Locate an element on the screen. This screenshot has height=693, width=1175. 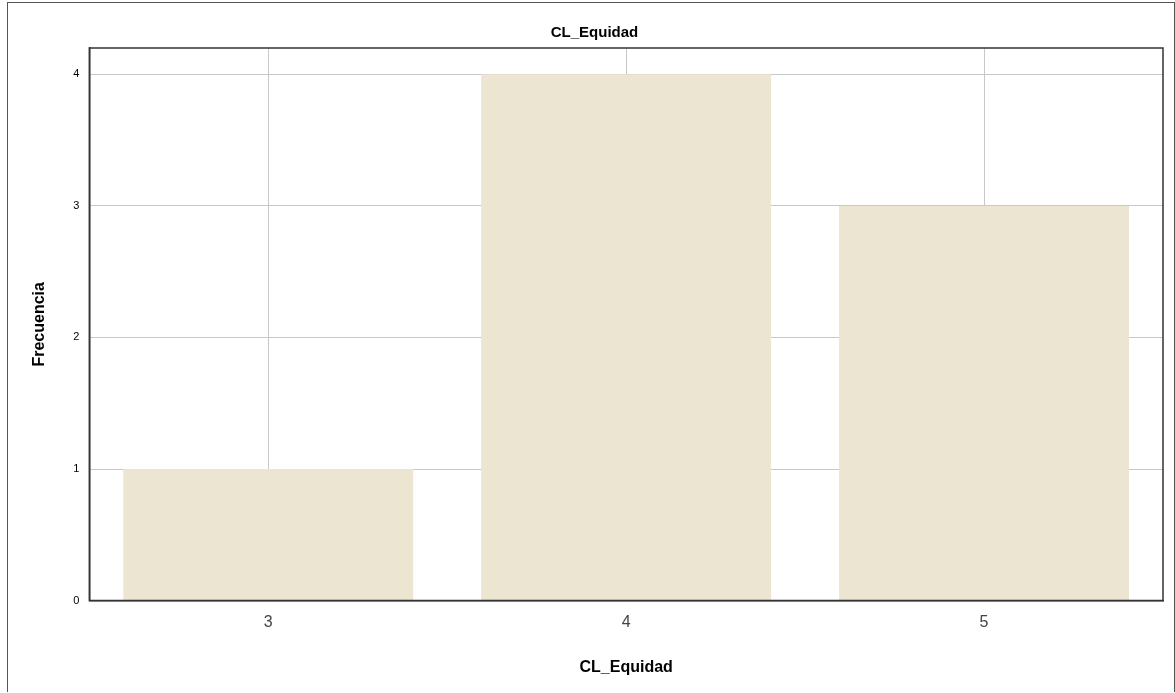
chart-title: CL_Equidad is located at coordinates (594, 32).